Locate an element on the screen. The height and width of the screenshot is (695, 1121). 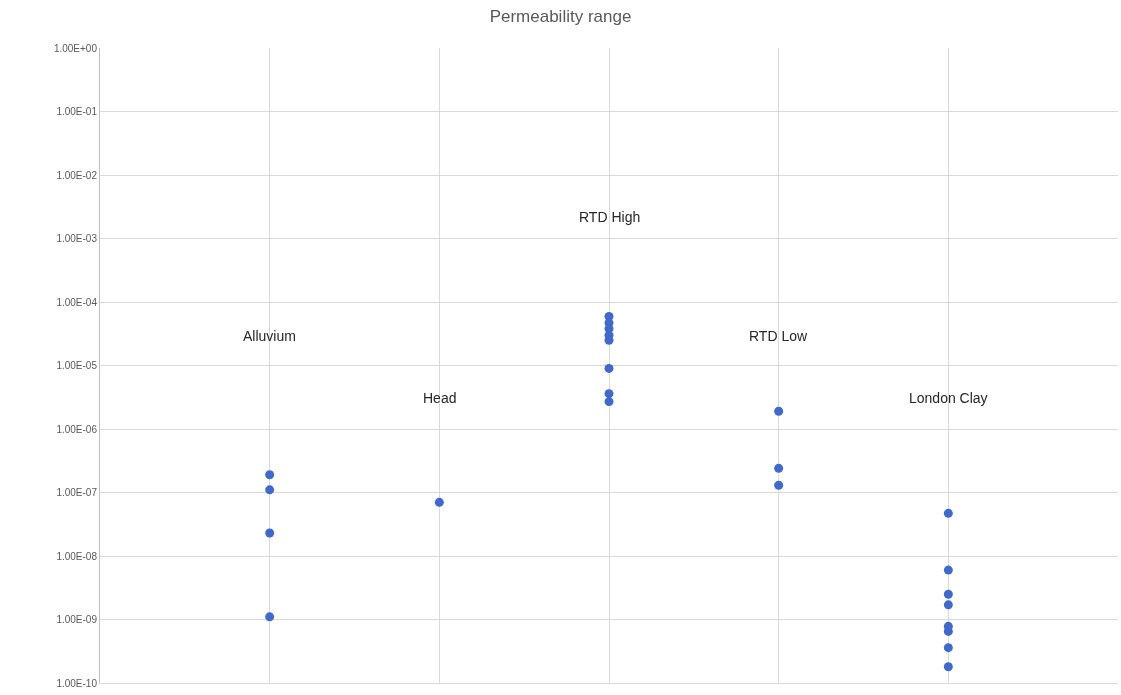
y-tick-label: 1.00E-07 is located at coordinates (77, 492).